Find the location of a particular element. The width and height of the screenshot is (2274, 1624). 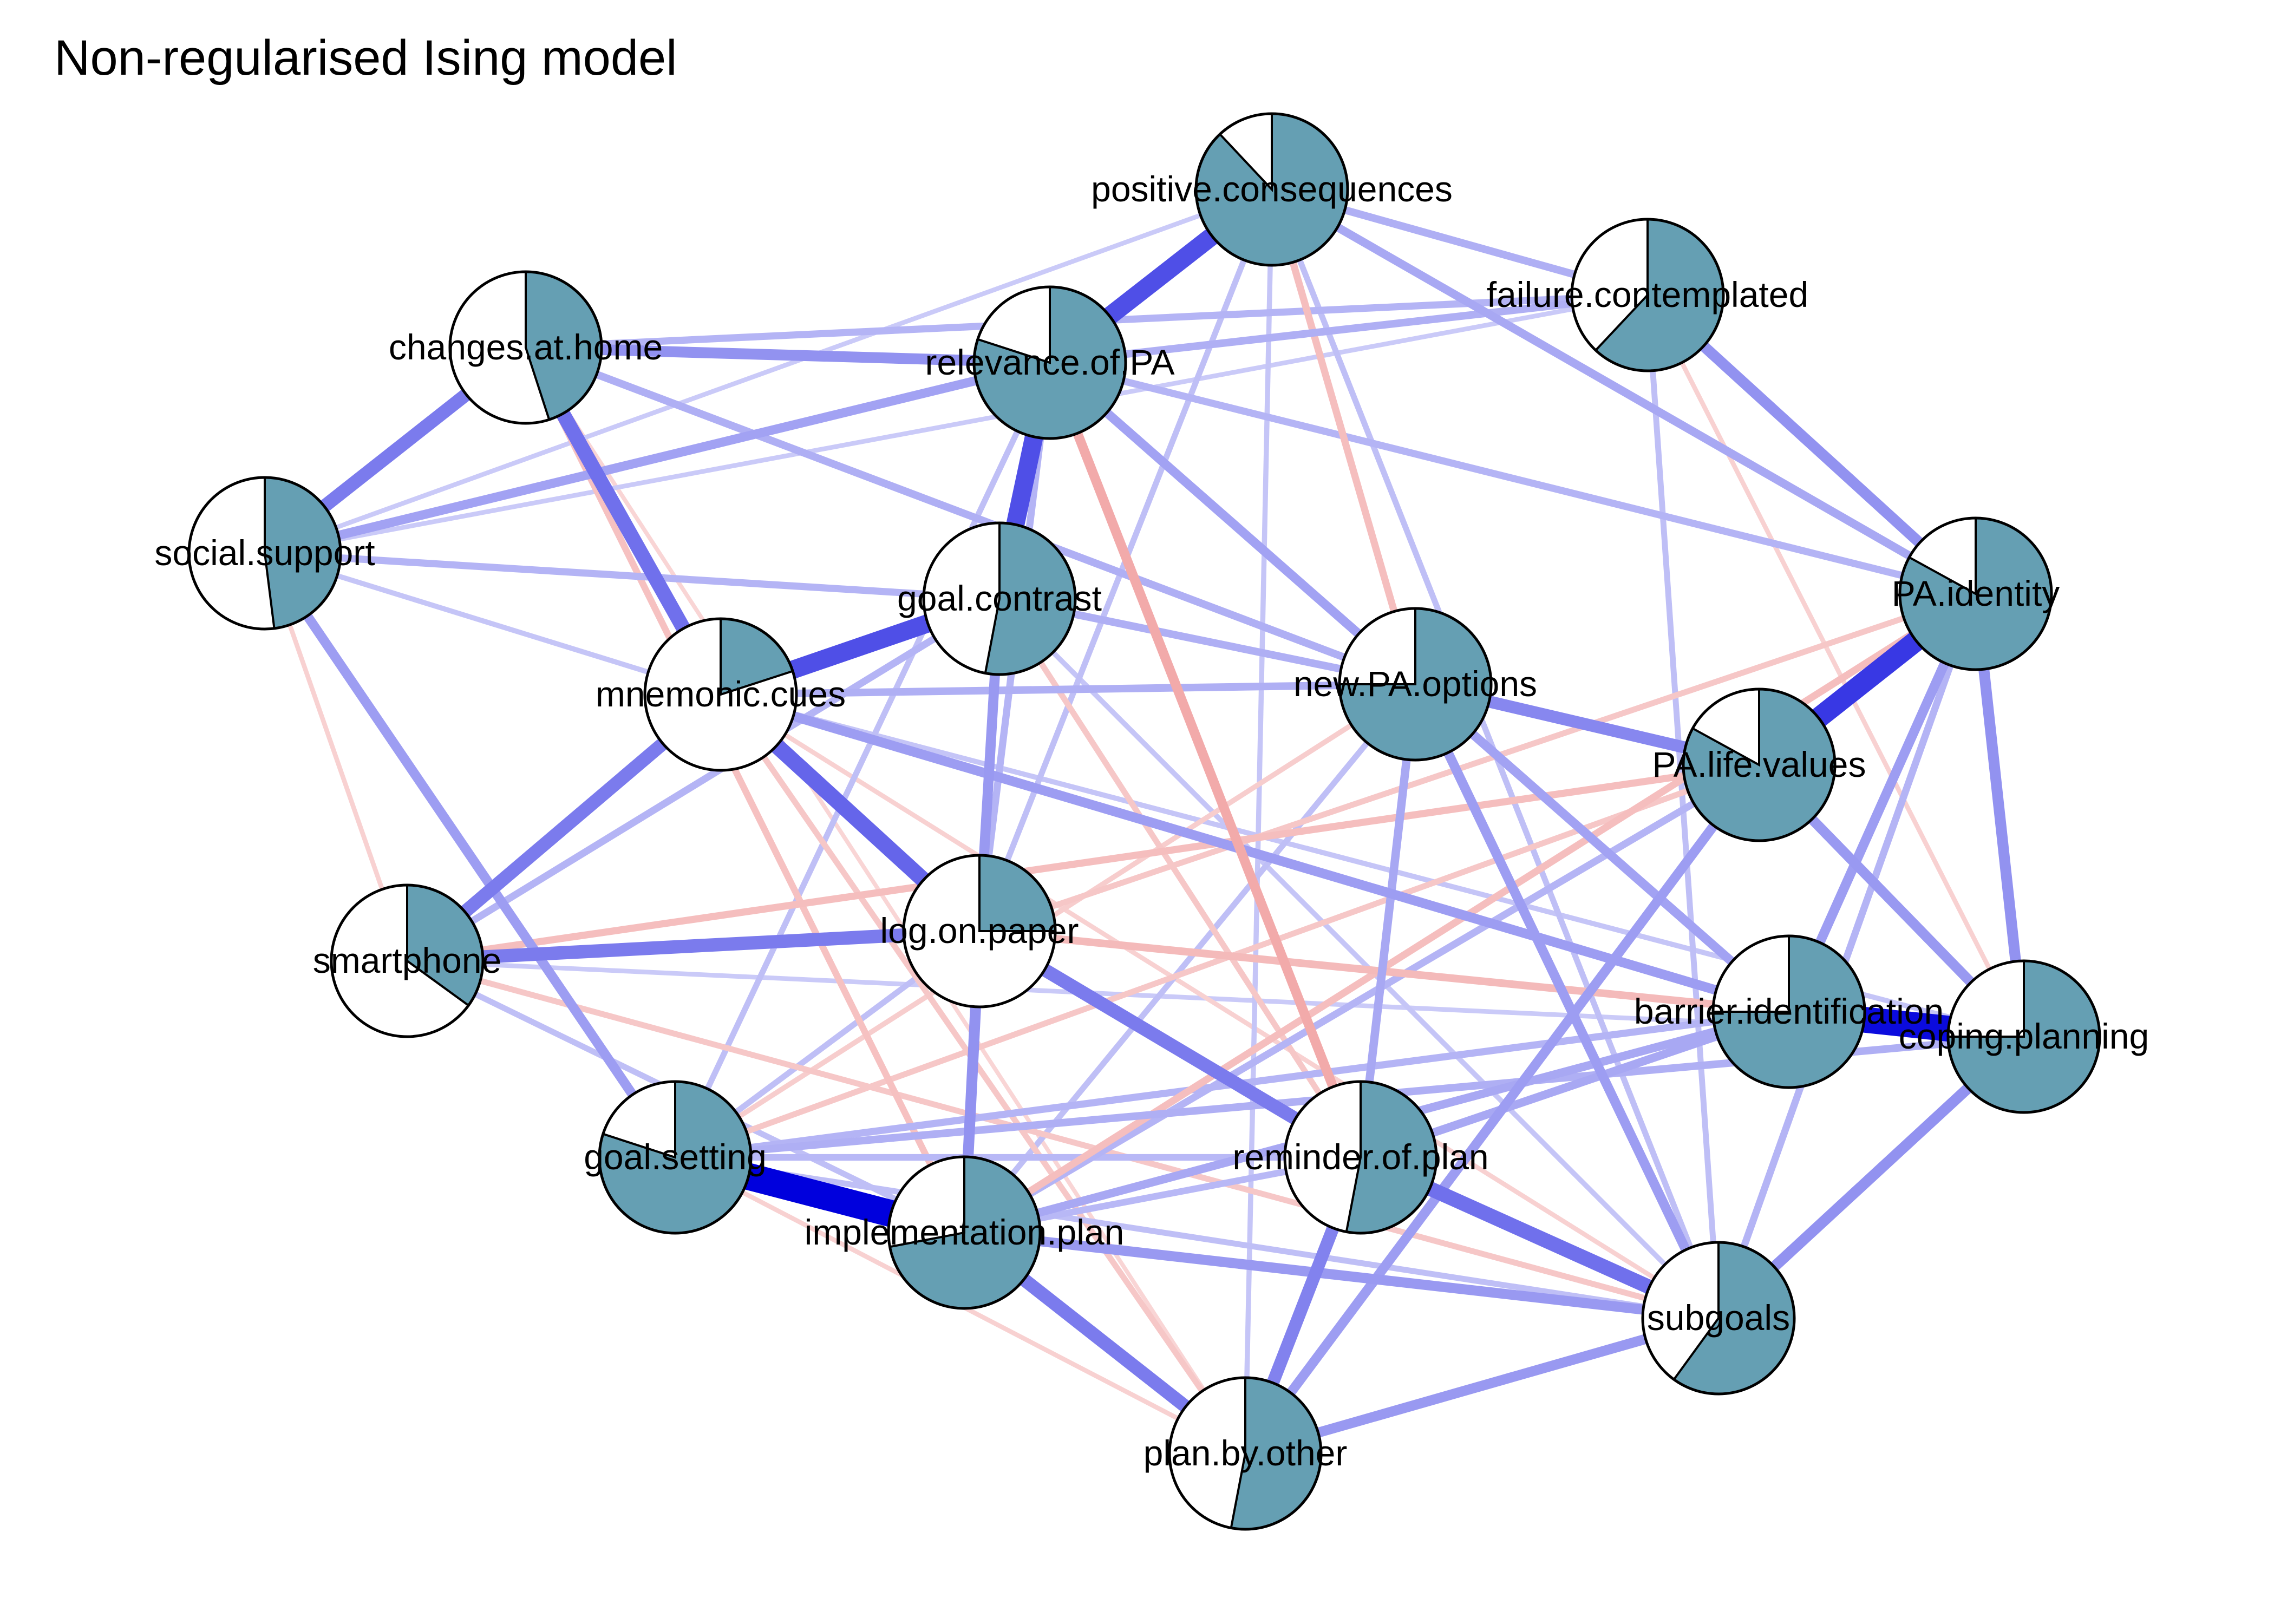

edge-log.on.paper-PA.identity is located at coordinates (1477, 763).